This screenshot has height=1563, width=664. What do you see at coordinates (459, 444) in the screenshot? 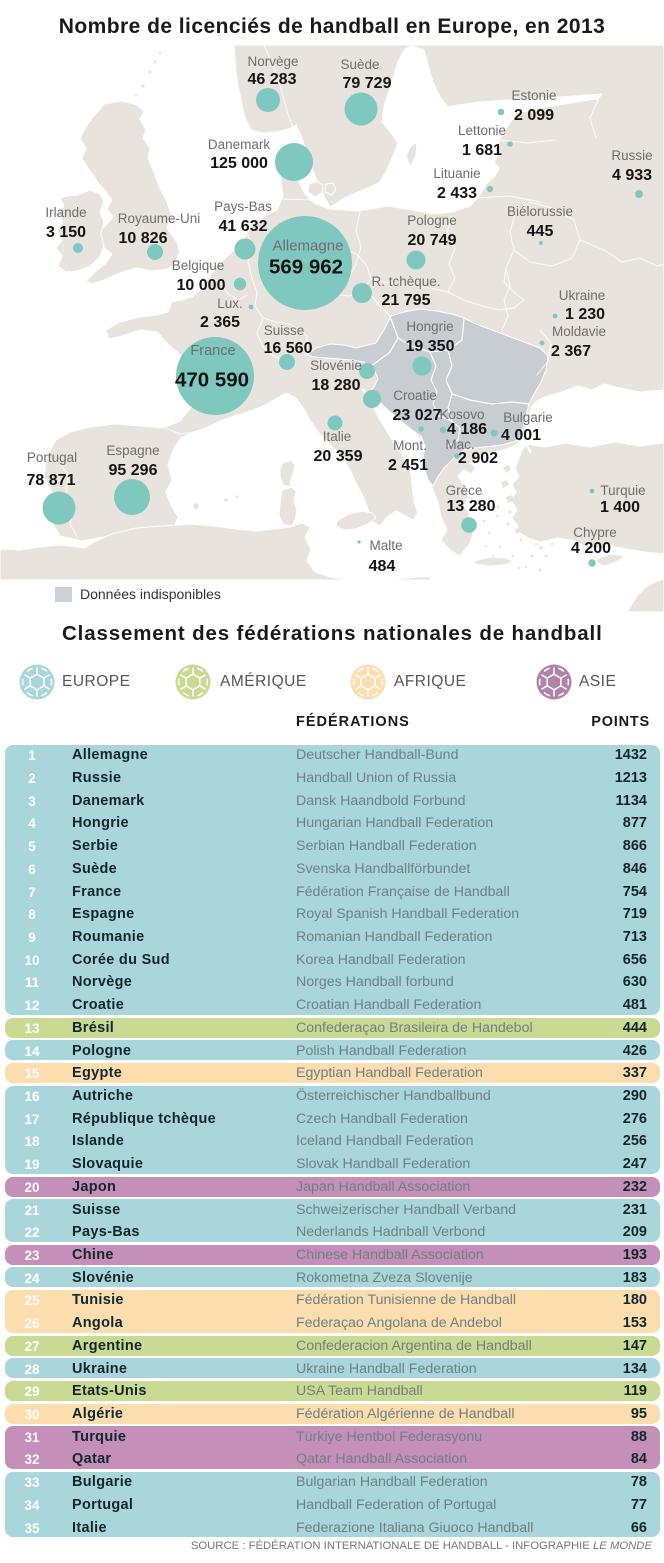
I see `svg-text: Mac.` at bounding box center [459, 444].